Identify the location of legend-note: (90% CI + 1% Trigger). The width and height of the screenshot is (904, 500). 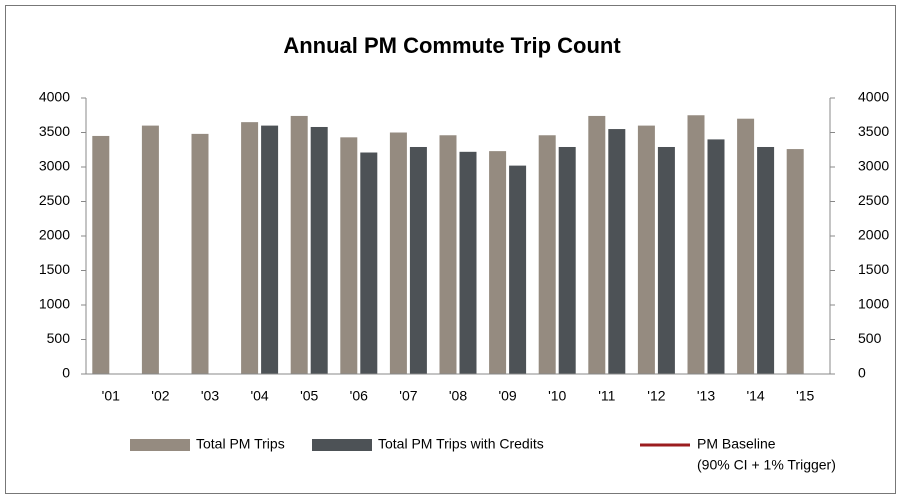
(766, 465).